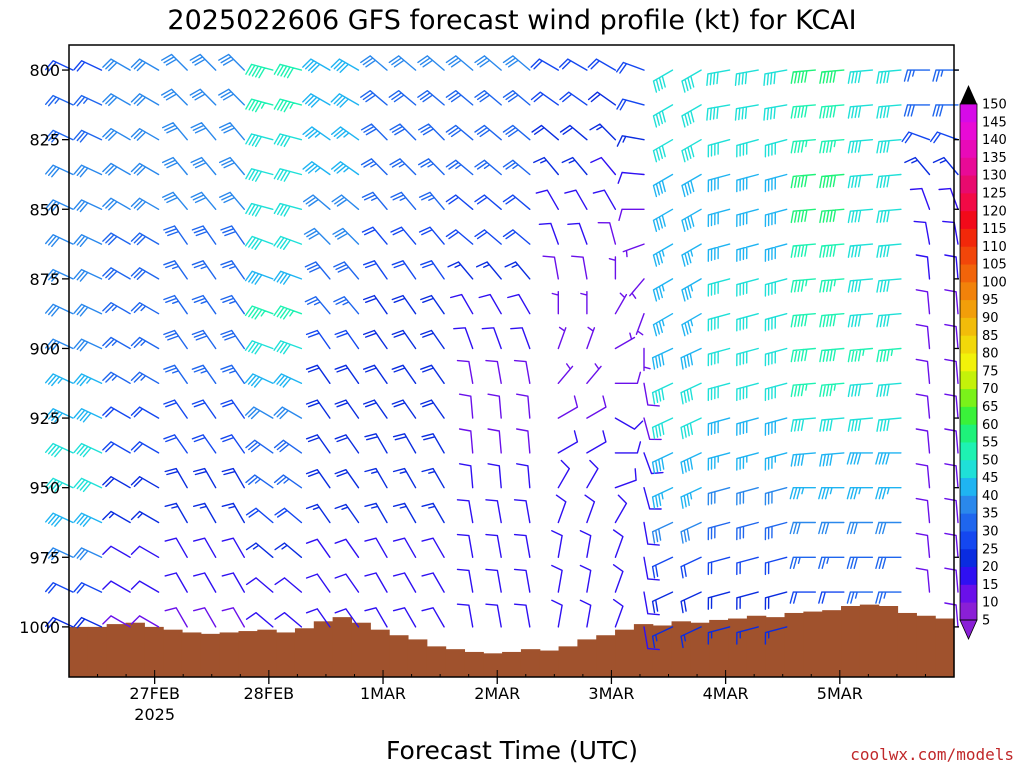  Describe the element at coordinates (990, 549) in the screenshot. I see `colorbar-label: 25` at that location.